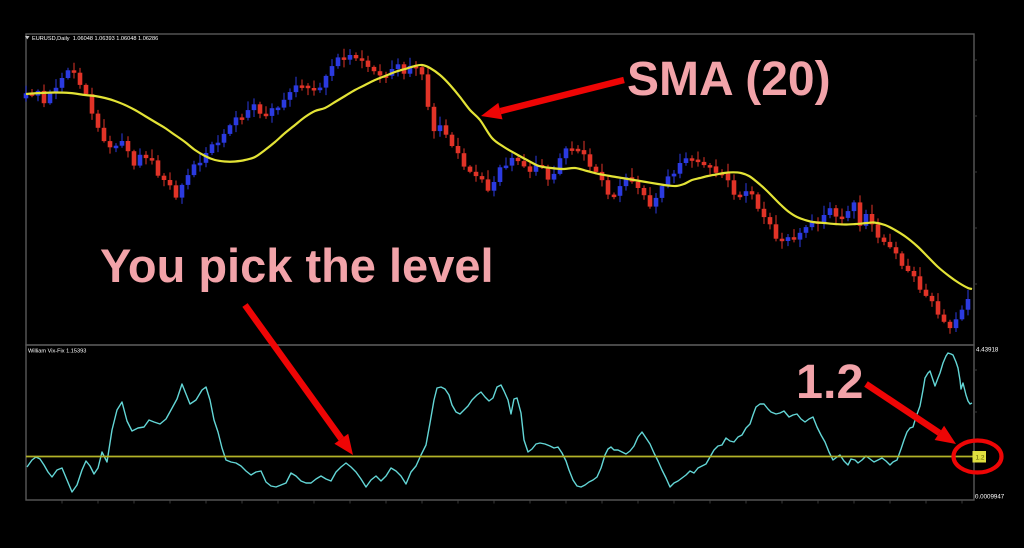  What do you see at coordinates (987, 350) in the screenshot?
I see `svg-text: 4.43918` at bounding box center [987, 350].